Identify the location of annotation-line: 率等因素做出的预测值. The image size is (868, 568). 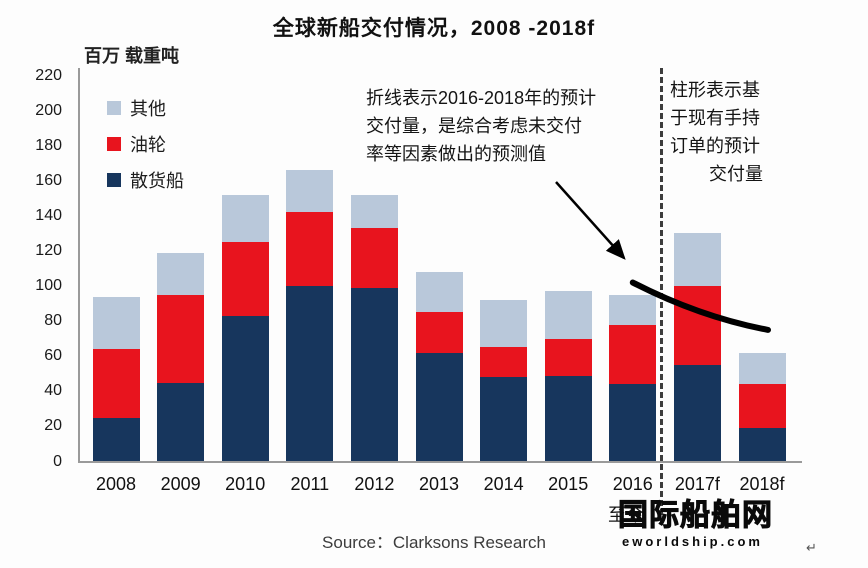
(456, 154).